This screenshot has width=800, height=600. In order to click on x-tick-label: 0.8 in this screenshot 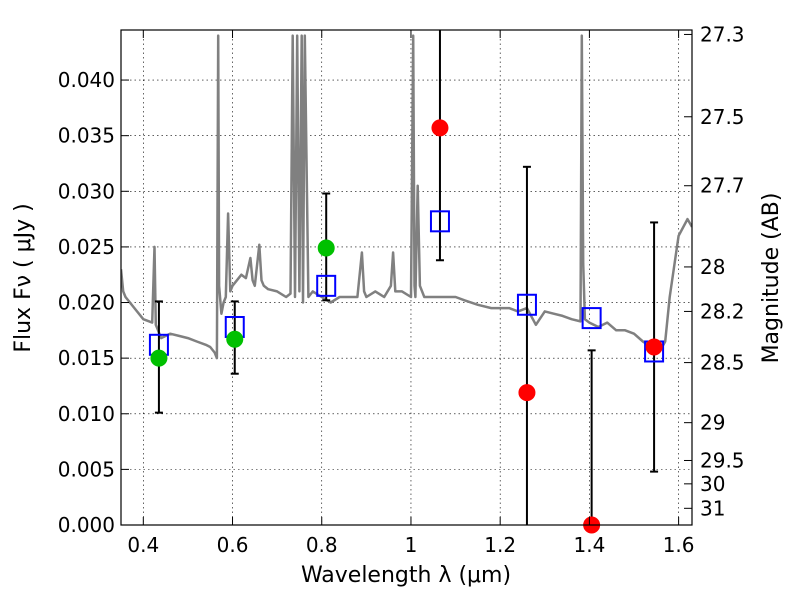, I will do `click(322, 545)`.